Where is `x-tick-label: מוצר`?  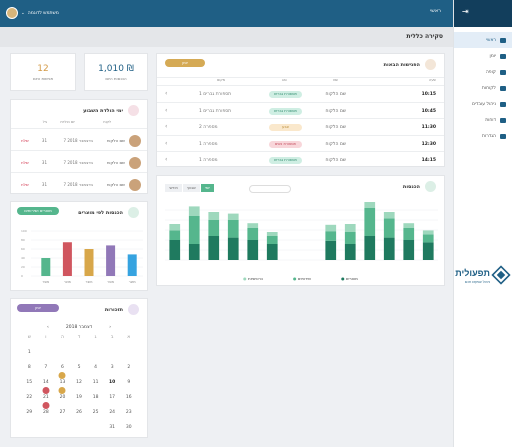
x-tick-label: מוצר is located at coordinates (132, 282).